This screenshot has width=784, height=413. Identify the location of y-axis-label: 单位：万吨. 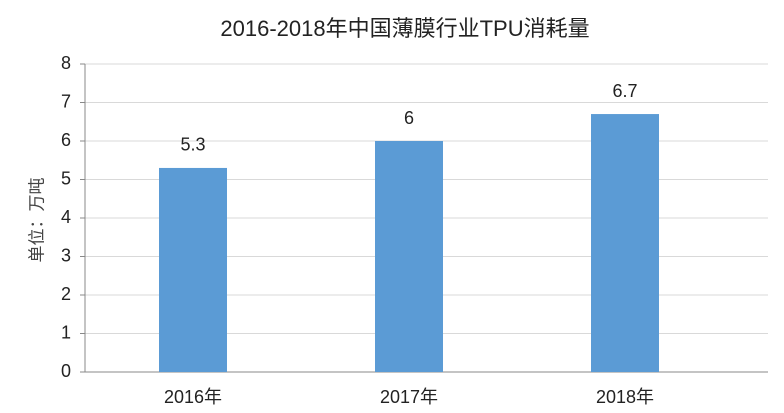
(36, 220).